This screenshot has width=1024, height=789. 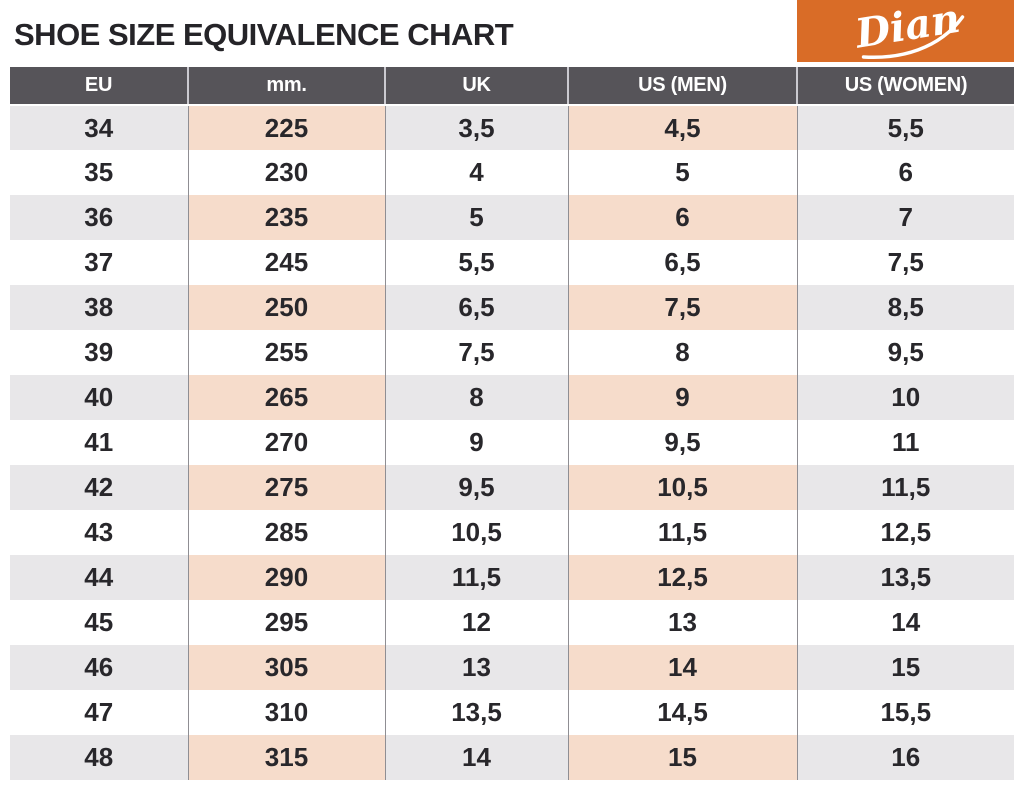 I want to click on table-row: 41 270 9 9,5 11, so click(x=512, y=442).